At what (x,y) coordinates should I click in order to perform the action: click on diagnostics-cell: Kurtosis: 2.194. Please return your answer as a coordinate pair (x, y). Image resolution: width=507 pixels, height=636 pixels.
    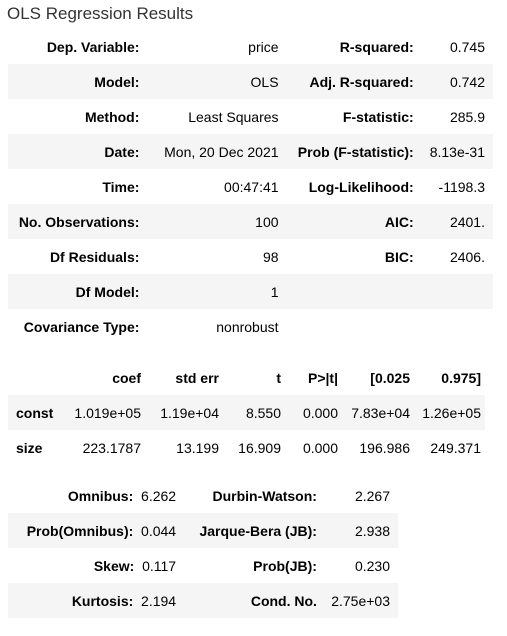
    Looking at the image, I should click on (96, 600).